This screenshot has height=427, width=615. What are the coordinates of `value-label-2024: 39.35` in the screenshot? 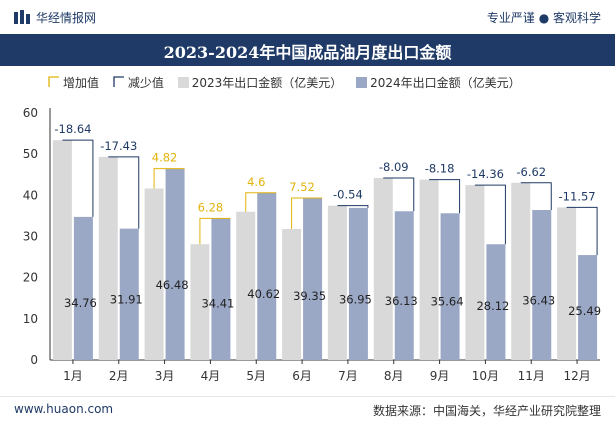 It's located at (309, 296).